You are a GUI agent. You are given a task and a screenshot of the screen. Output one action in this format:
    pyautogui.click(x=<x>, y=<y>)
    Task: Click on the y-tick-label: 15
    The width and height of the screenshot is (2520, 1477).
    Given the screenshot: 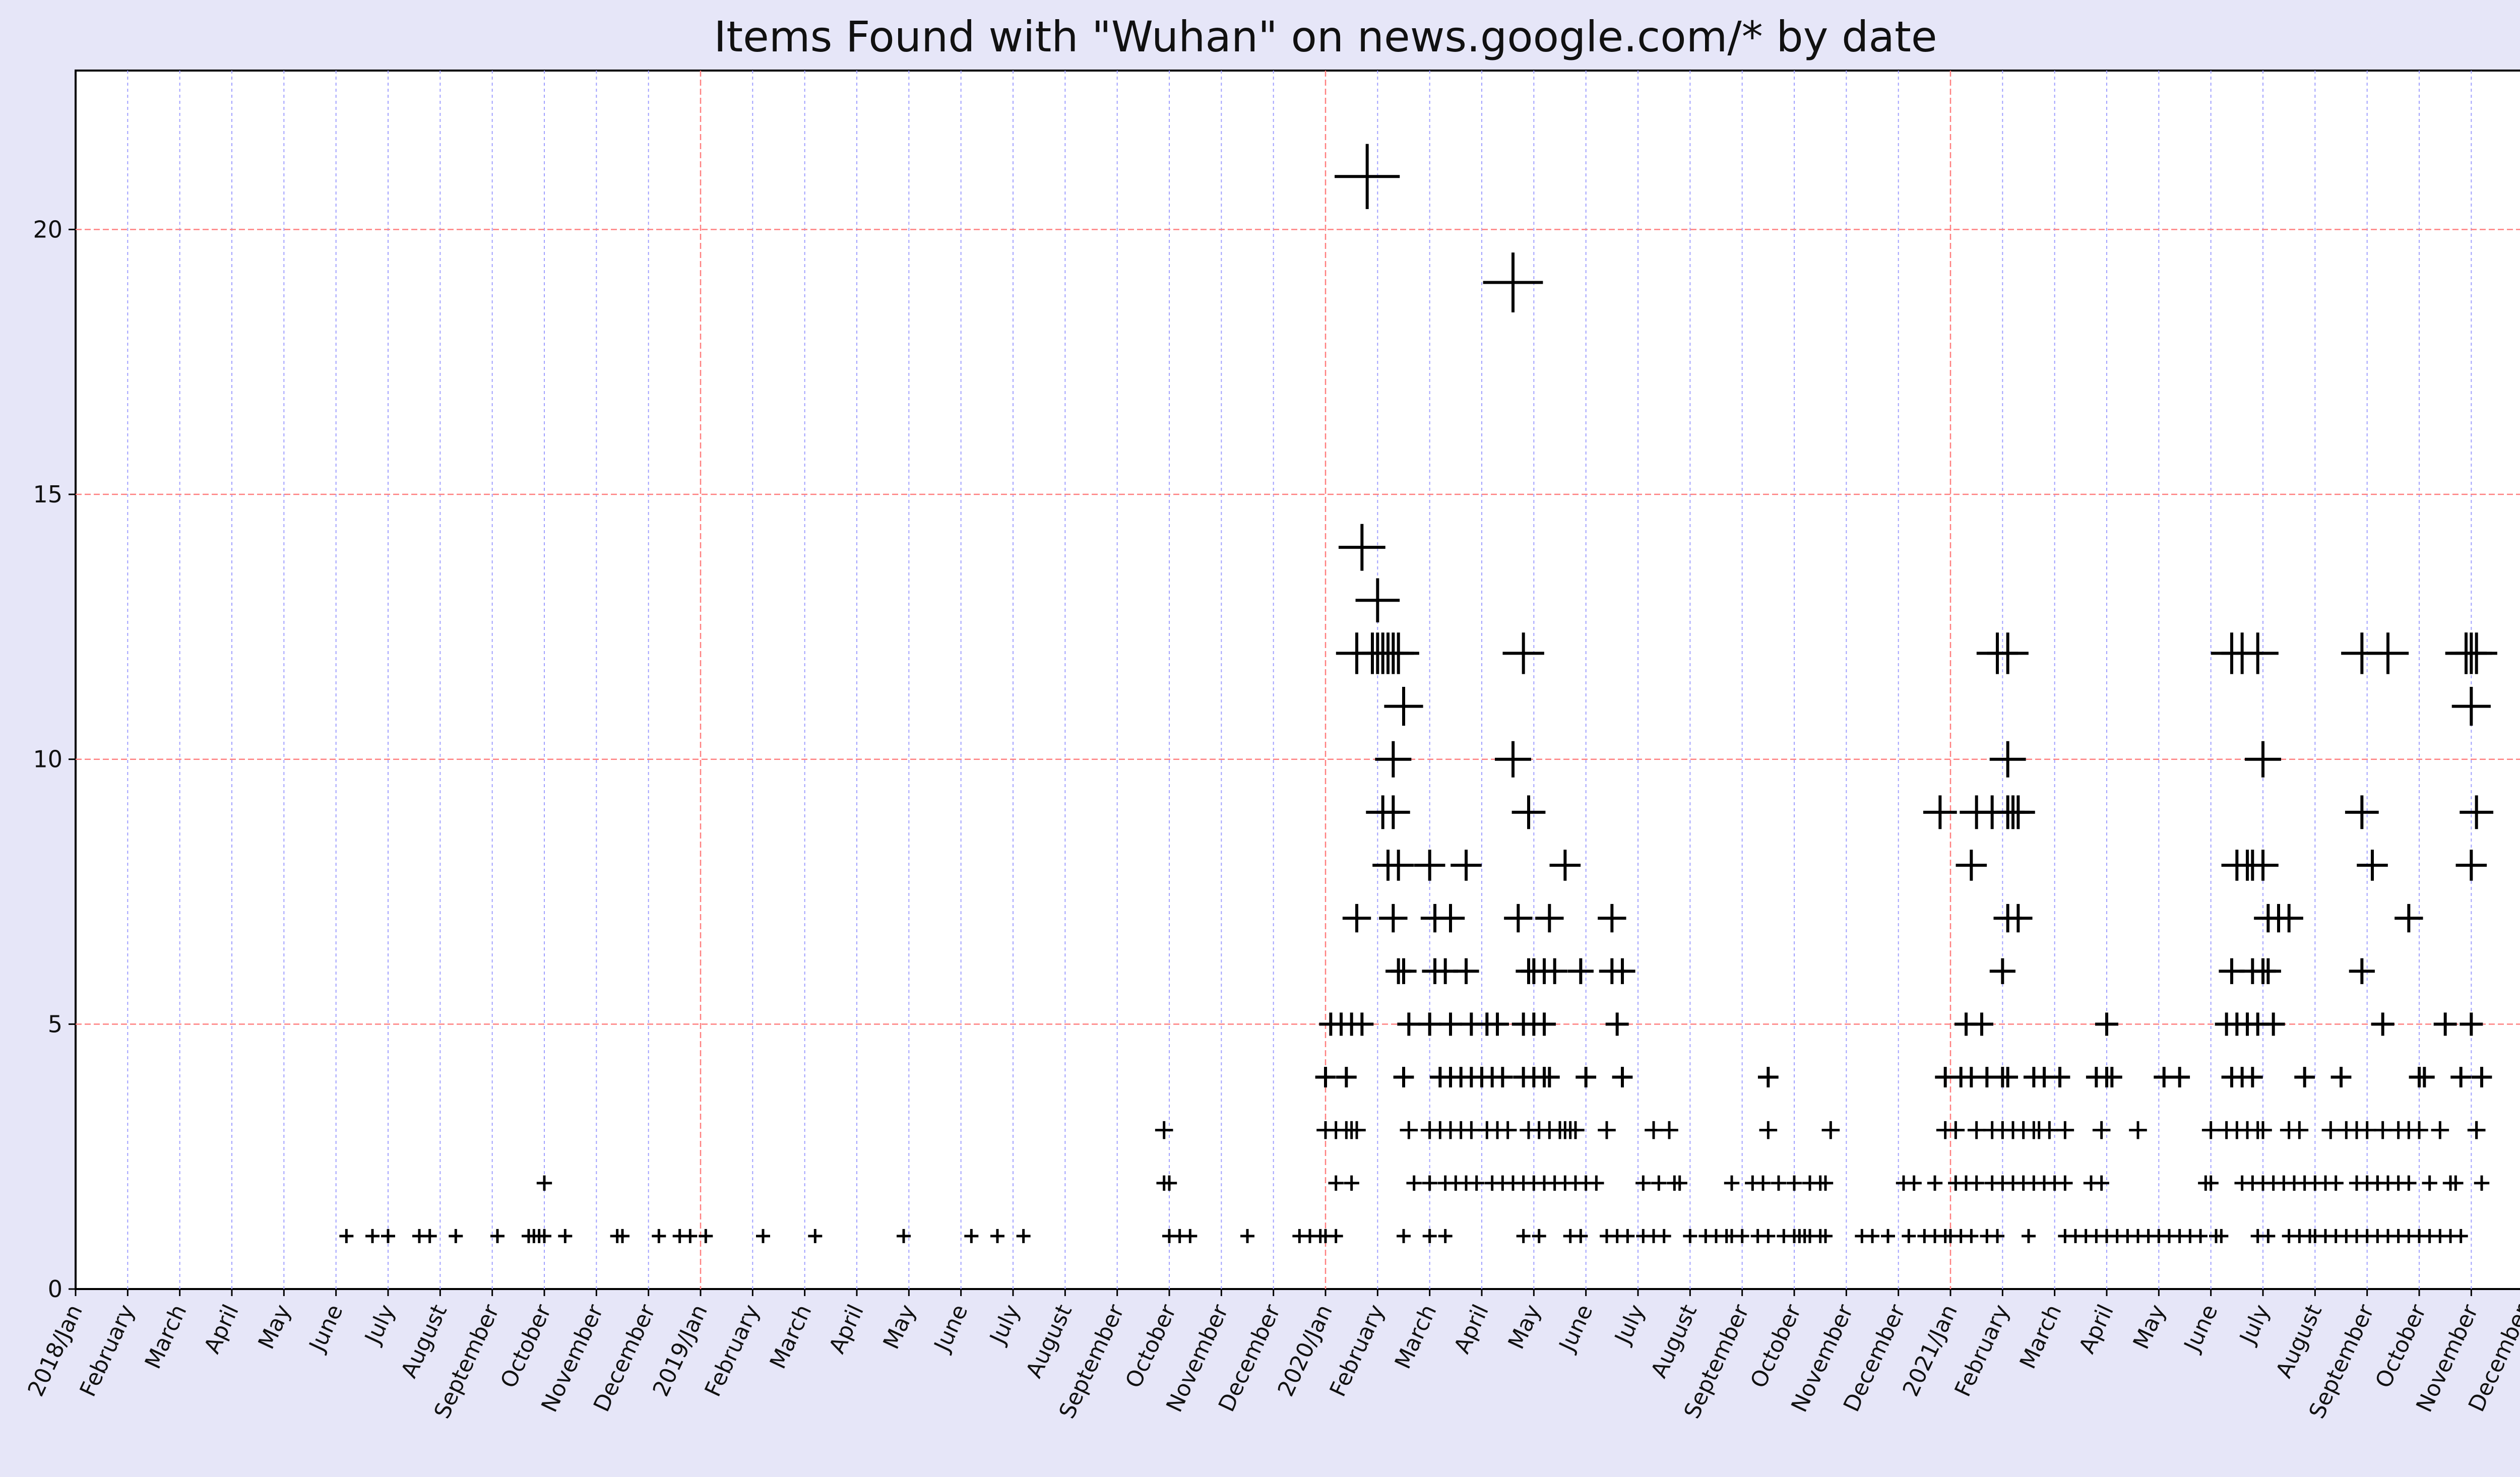 What is the action you would take?
    pyautogui.click(x=47, y=494)
    